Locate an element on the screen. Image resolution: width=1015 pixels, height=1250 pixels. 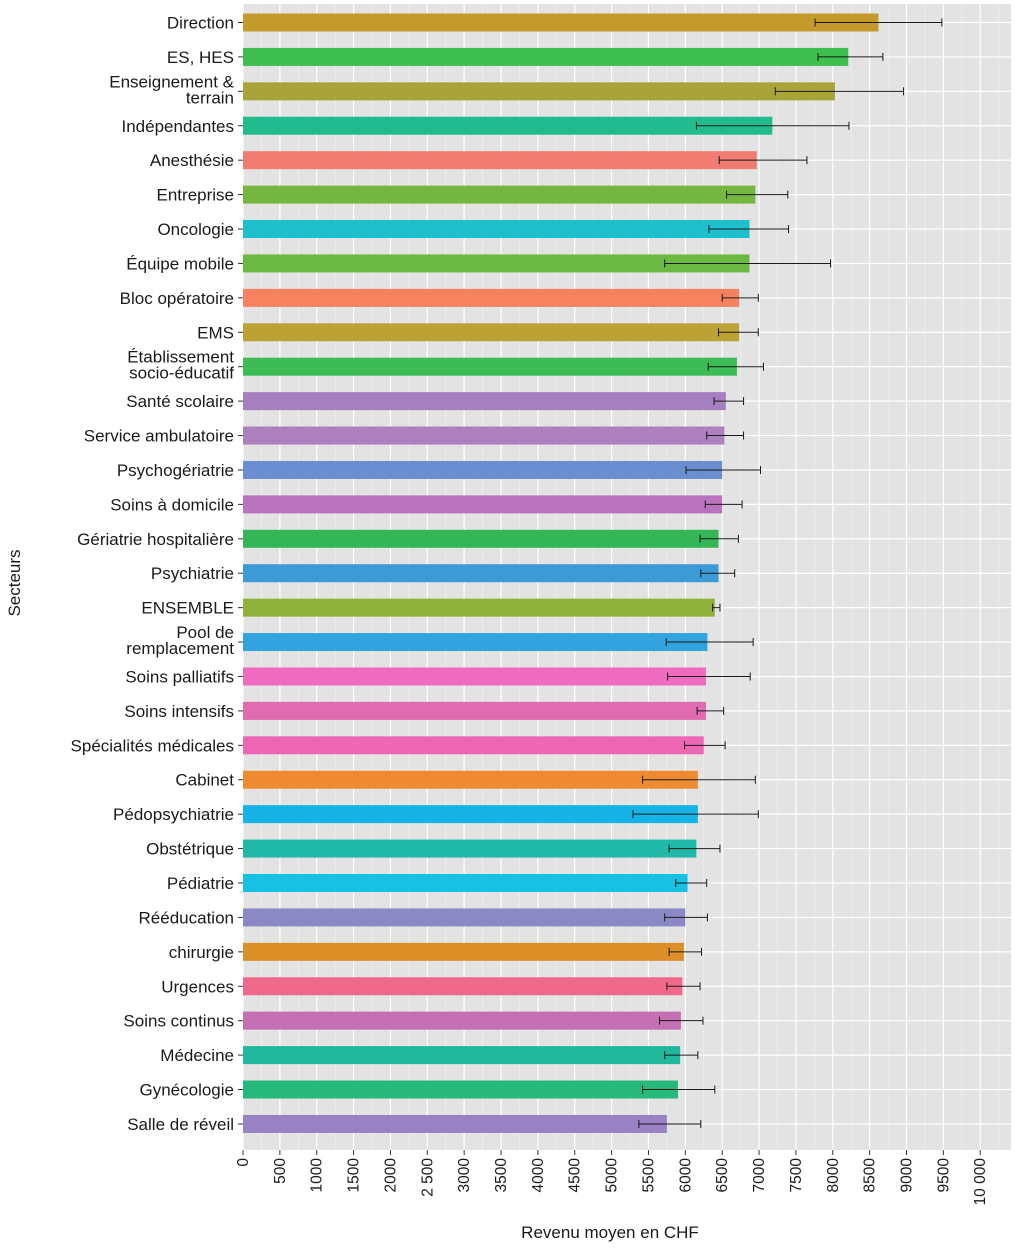
x-tick-label: 1500 is located at coordinates (354, 1175).